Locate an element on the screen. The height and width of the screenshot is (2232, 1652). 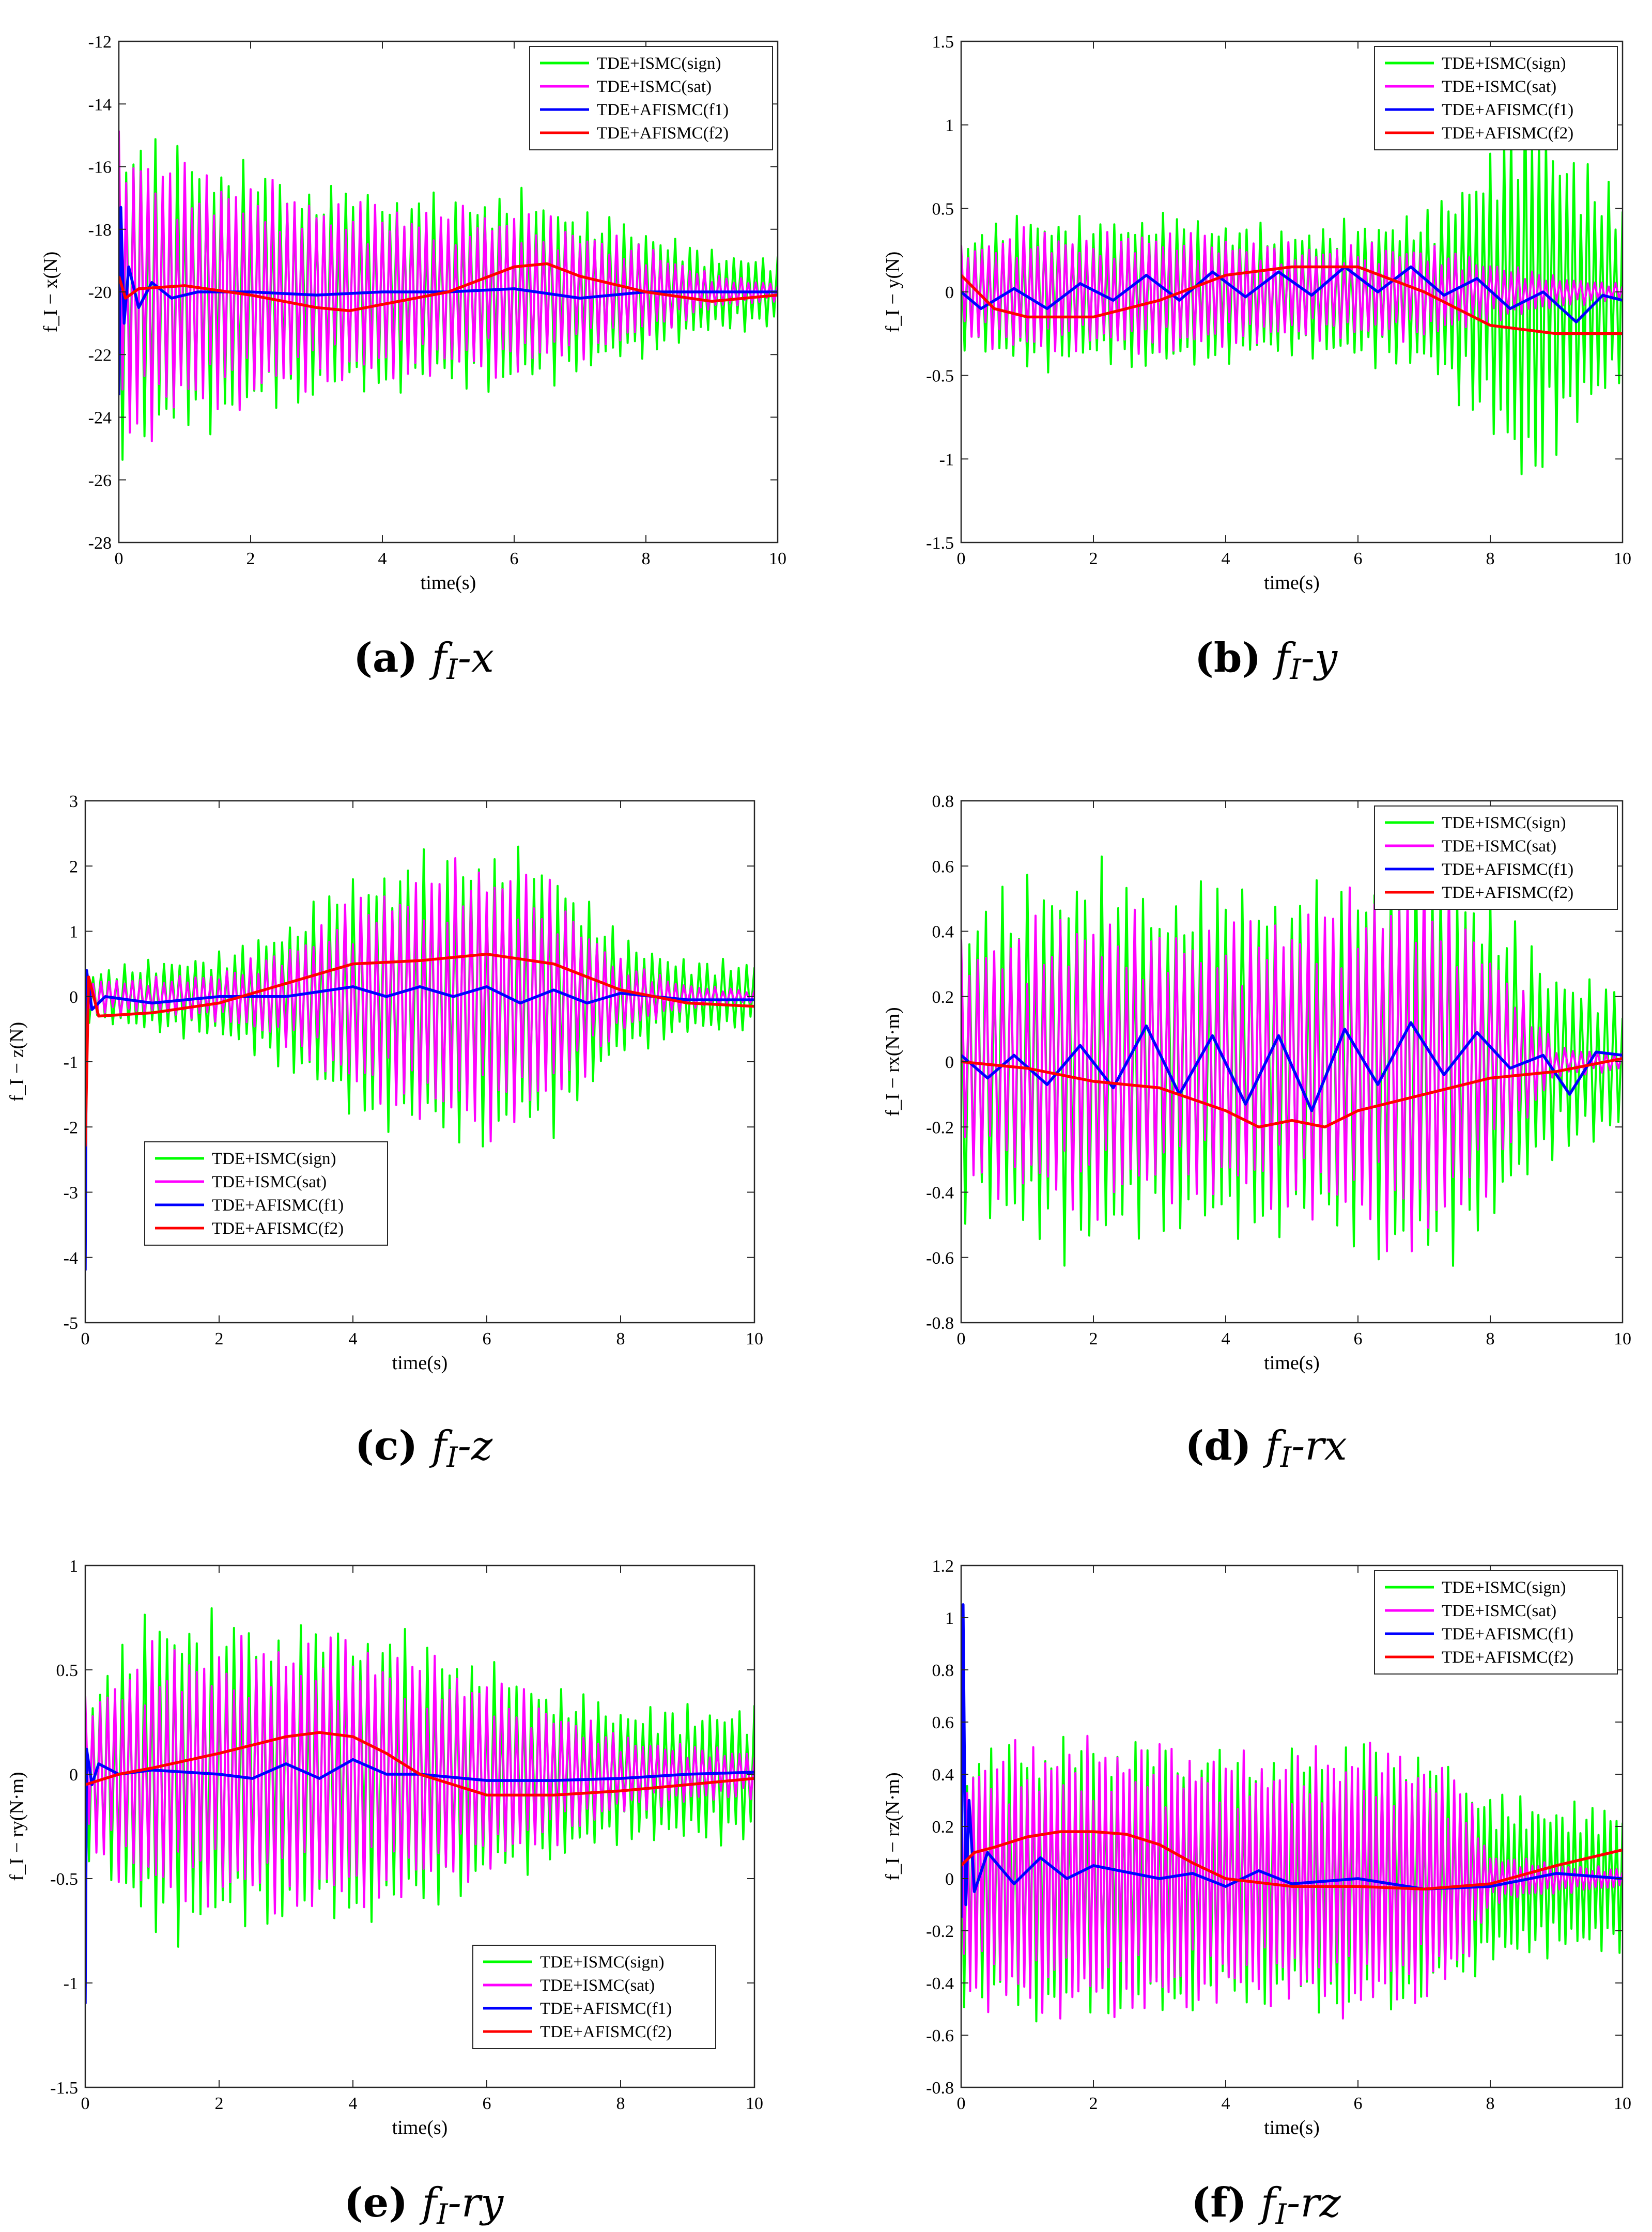
y-tick-label: -18 is located at coordinates (100, 231).